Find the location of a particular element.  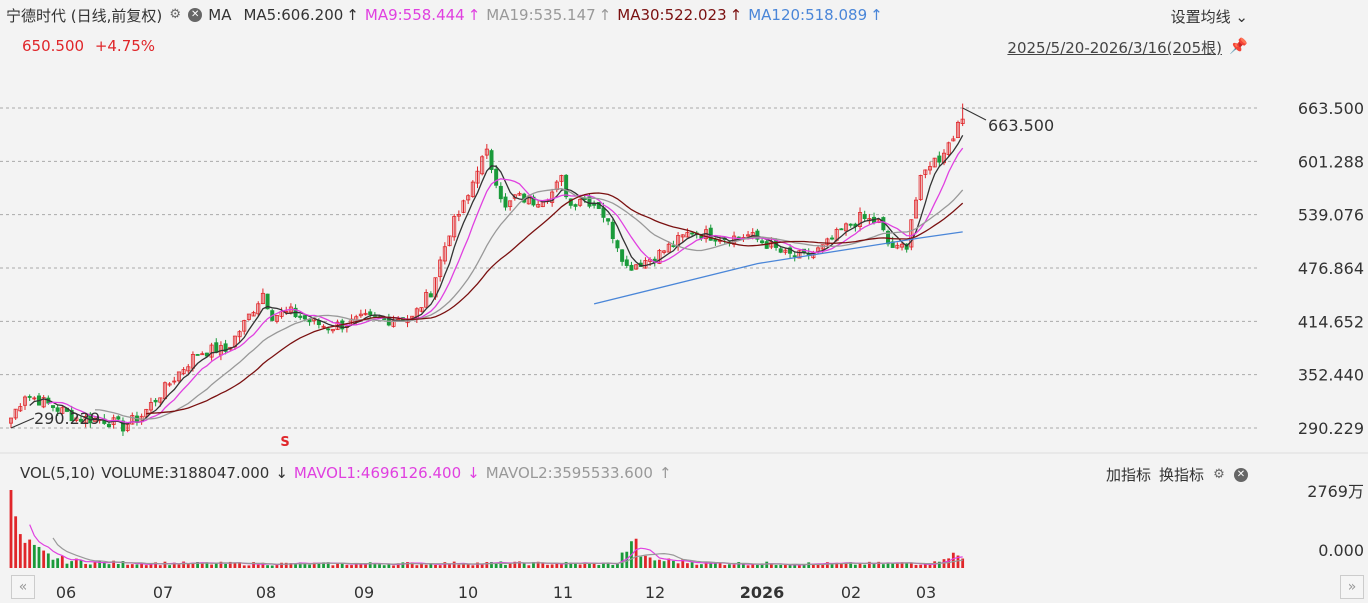

ma-settings-label: 设置均线 is located at coordinates (1200, 17).